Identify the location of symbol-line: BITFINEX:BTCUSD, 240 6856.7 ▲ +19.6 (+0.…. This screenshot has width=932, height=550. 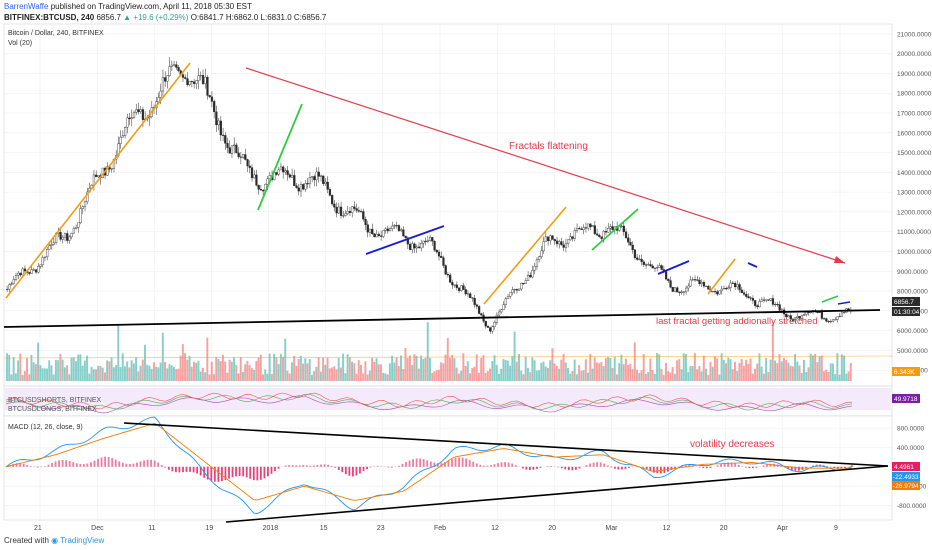
(165, 17).